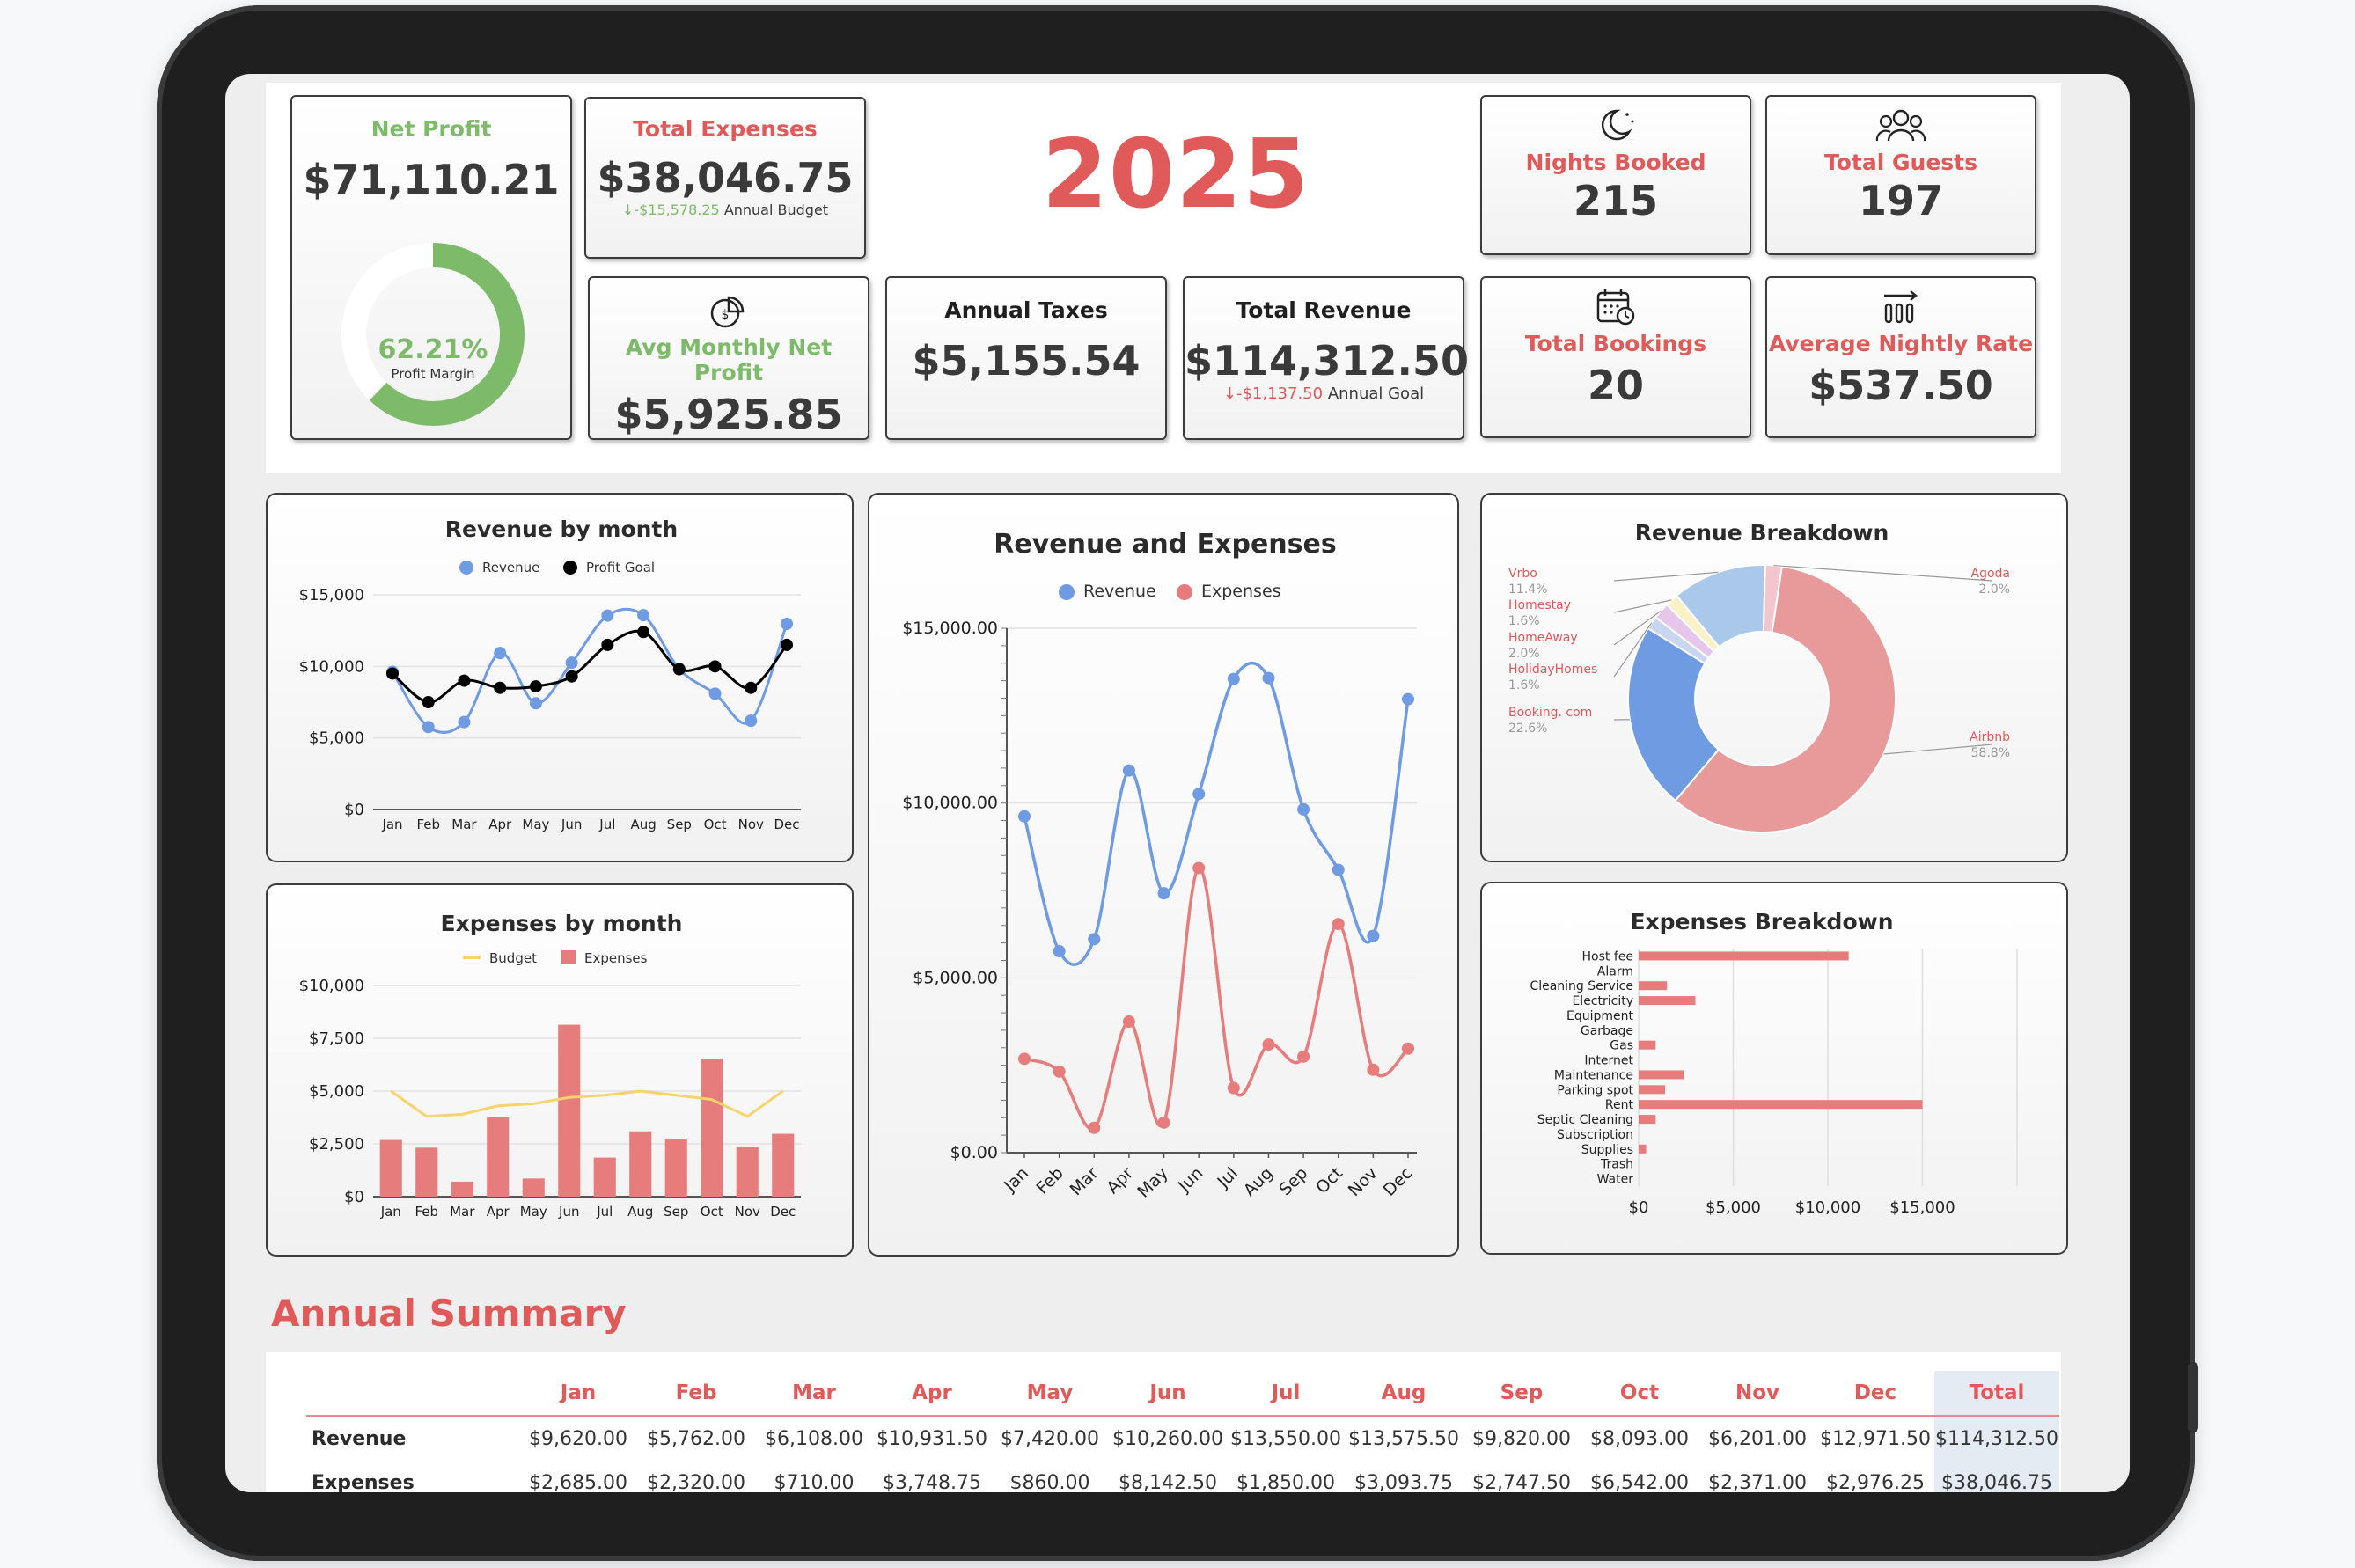 Image resolution: width=2355 pixels, height=1568 pixels. What do you see at coordinates (392, 824) in the screenshot?
I see `x-tick-label: Jan` at bounding box center [392, 824].